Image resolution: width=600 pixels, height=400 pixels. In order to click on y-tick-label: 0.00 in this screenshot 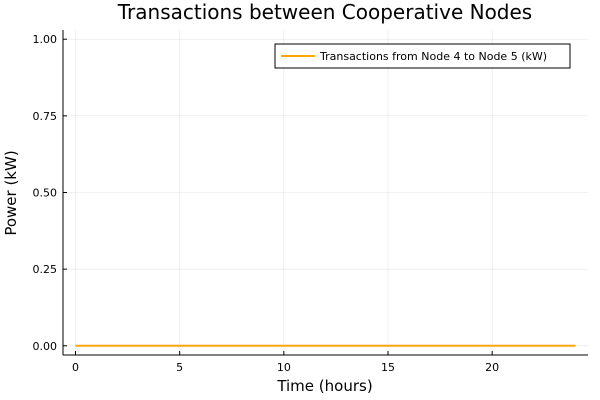, I will do `click(45, 346)`.